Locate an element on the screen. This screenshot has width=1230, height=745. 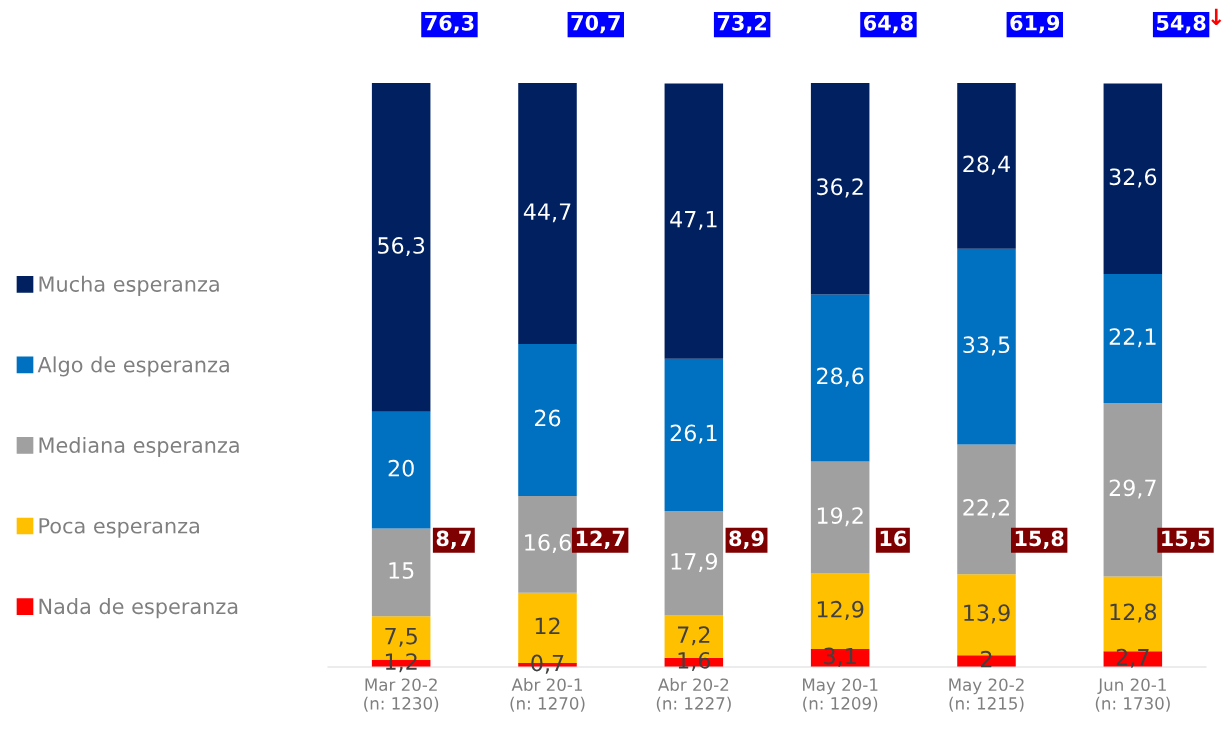
data-label: 29,7 is located at coordinates (1132, 489).